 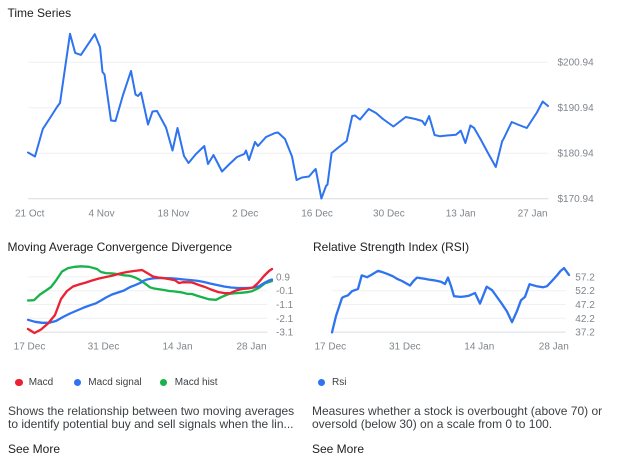 What do you see at coordinates (174, 214) in the screenshot?
I see `svg-text: 18 Nov` at bounding box center [174, 214].